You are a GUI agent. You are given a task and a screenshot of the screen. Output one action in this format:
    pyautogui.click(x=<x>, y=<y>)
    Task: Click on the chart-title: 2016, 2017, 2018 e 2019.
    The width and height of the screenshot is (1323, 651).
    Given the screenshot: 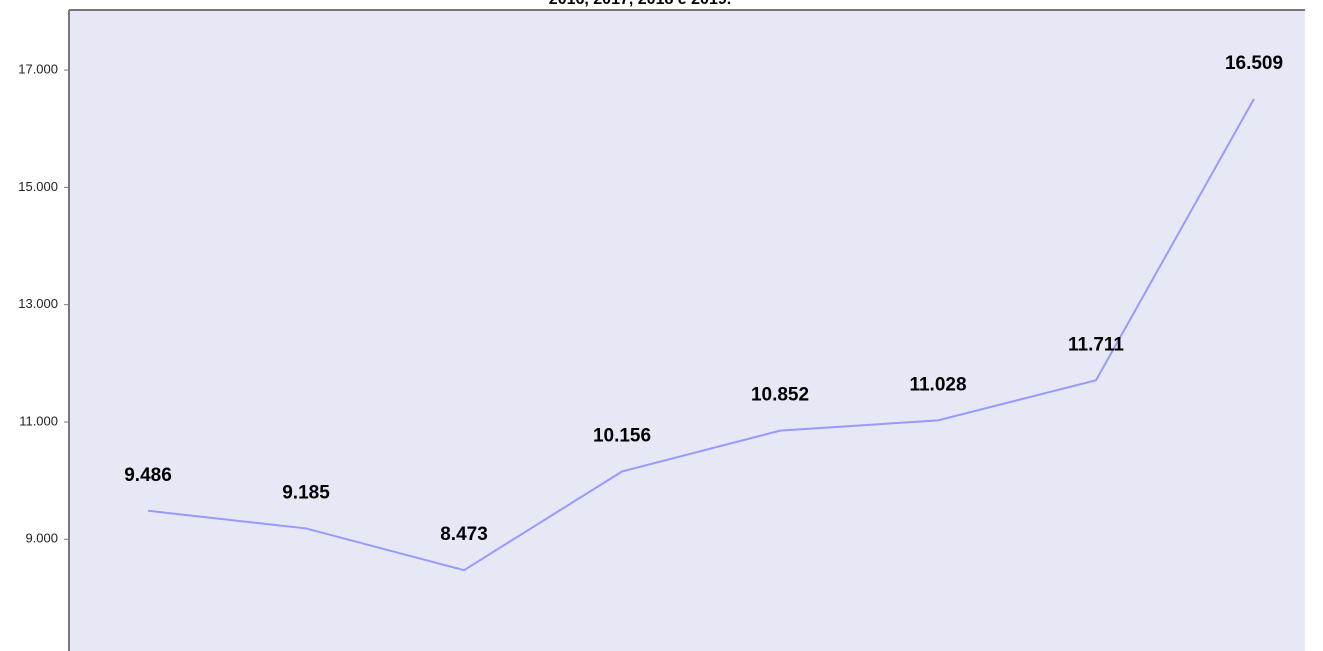 What is the action you would take?
    pyautogui.click(x=640, y=4)
    